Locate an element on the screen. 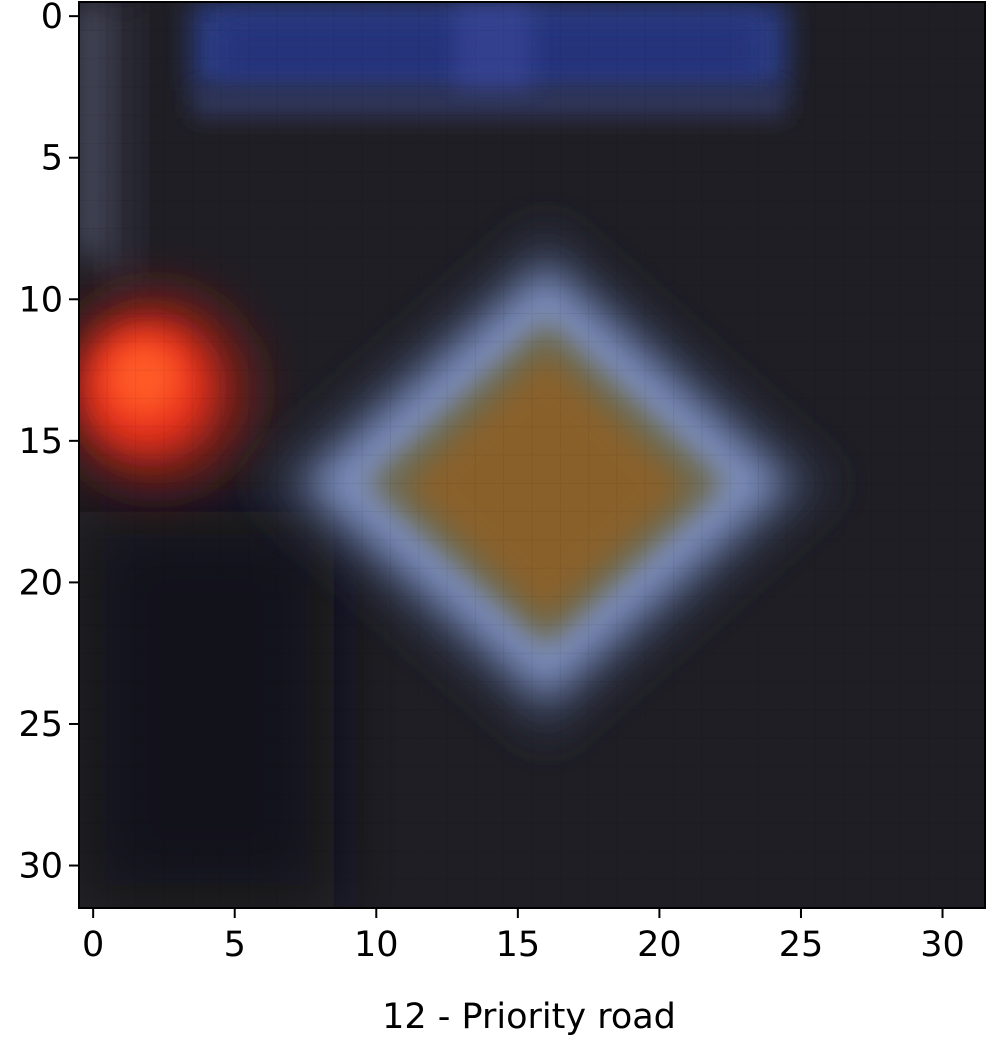  x-tick-label: 25 is located at coordinates (801, 945).